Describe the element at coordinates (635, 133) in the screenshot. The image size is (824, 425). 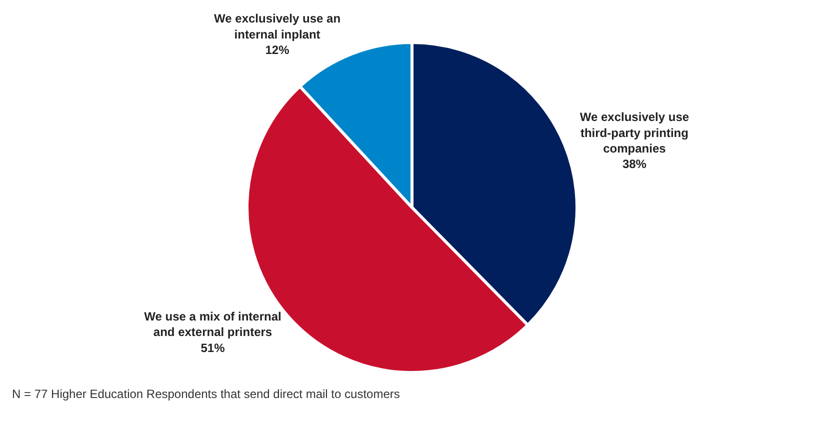
I see `slice-label: We exclusively use third-party printing companies` at that location.